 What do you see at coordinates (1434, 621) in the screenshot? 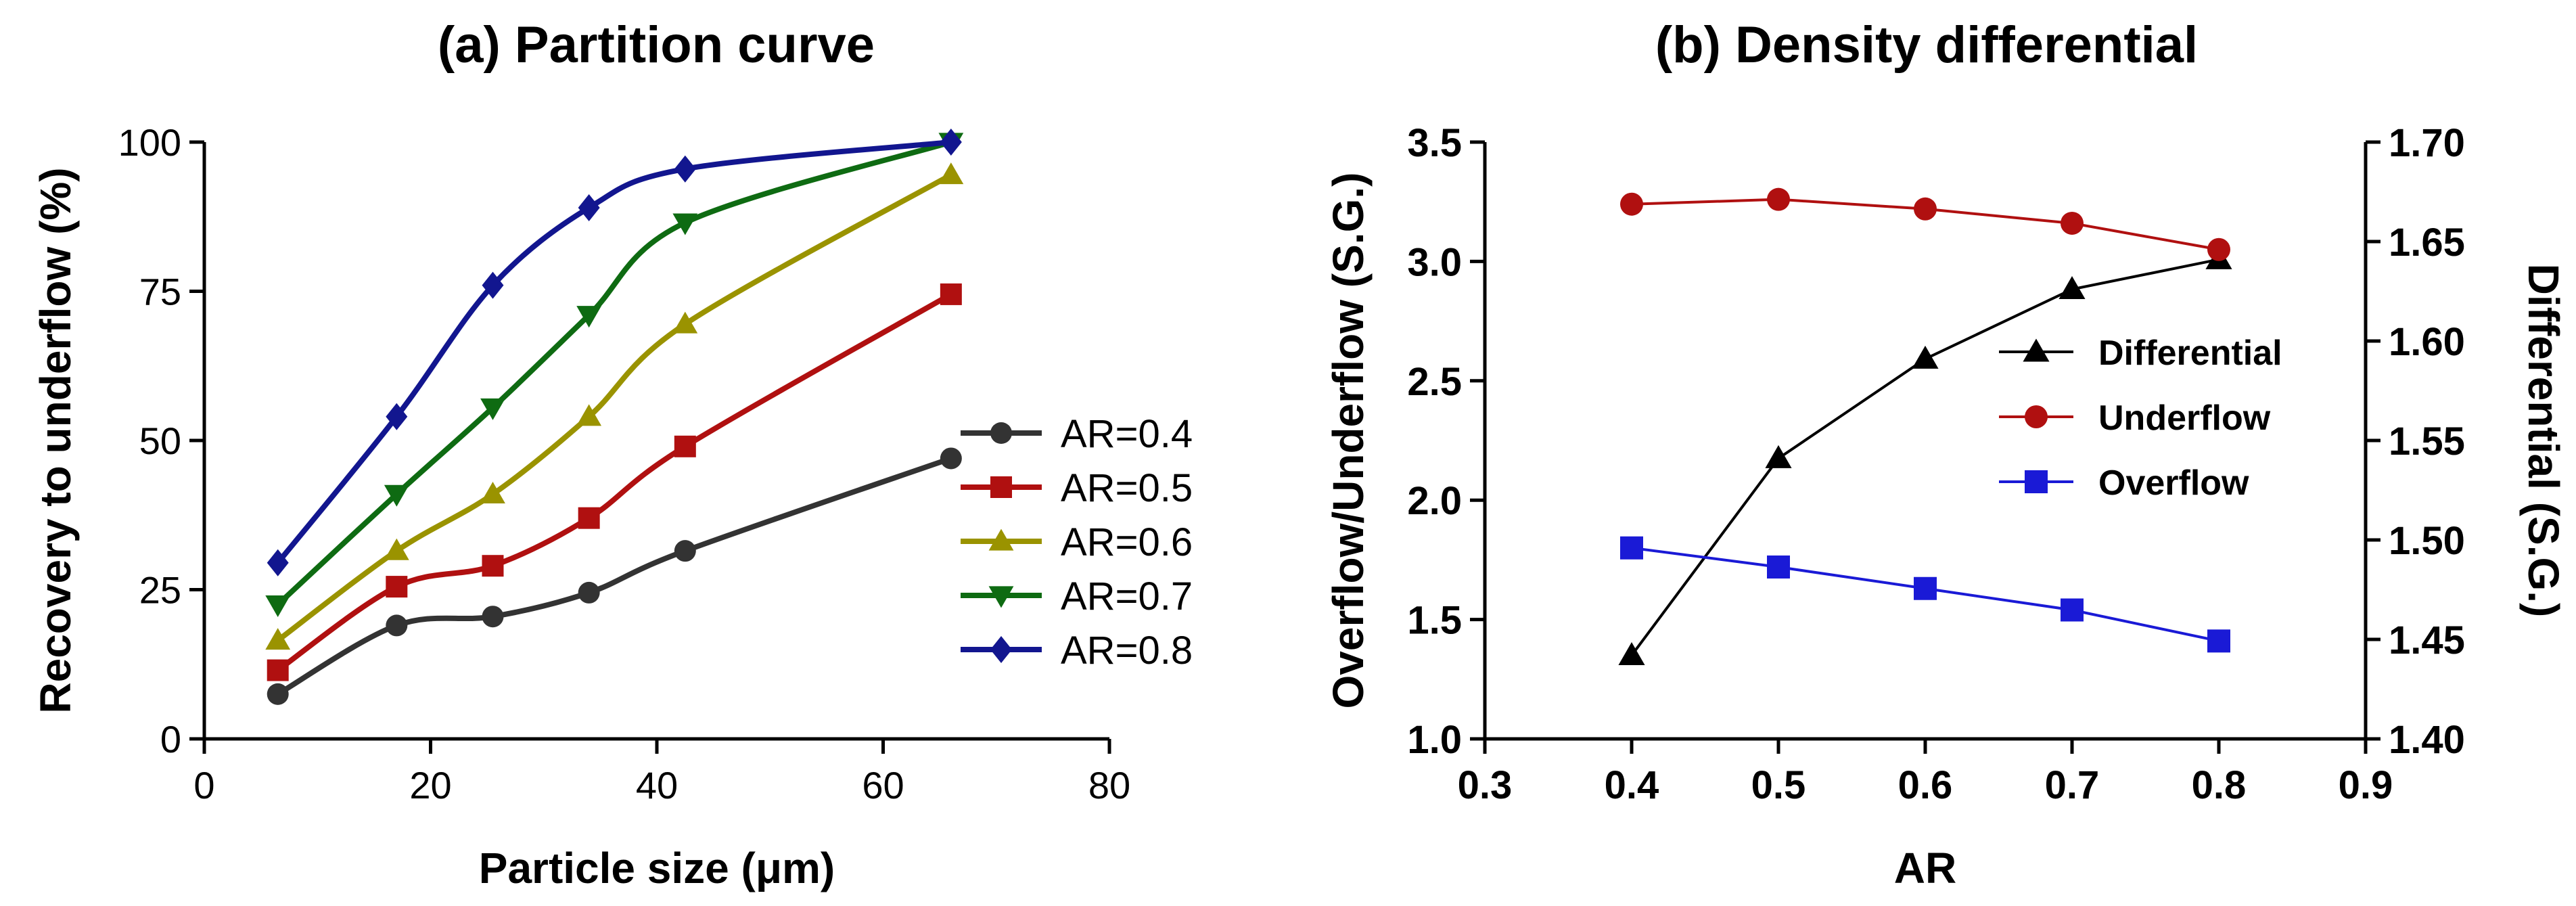
I see `left-y-tick-label: 1.5` at bounding box center [1434, 621].